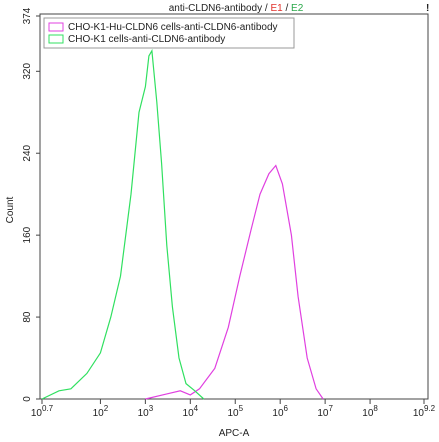 The image size is (439, 442). Describe the element at coordinates (276, 8) in the screenshot. I see `gate-label: E1` at that location.